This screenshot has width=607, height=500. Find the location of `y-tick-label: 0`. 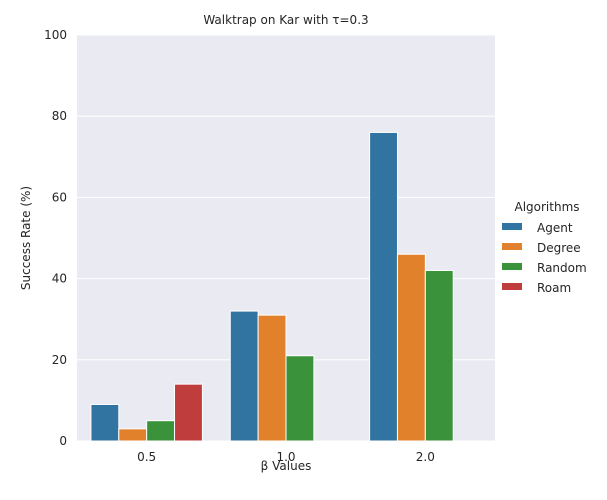

y-tick-label: 0 is located at coordinates (63, 441).